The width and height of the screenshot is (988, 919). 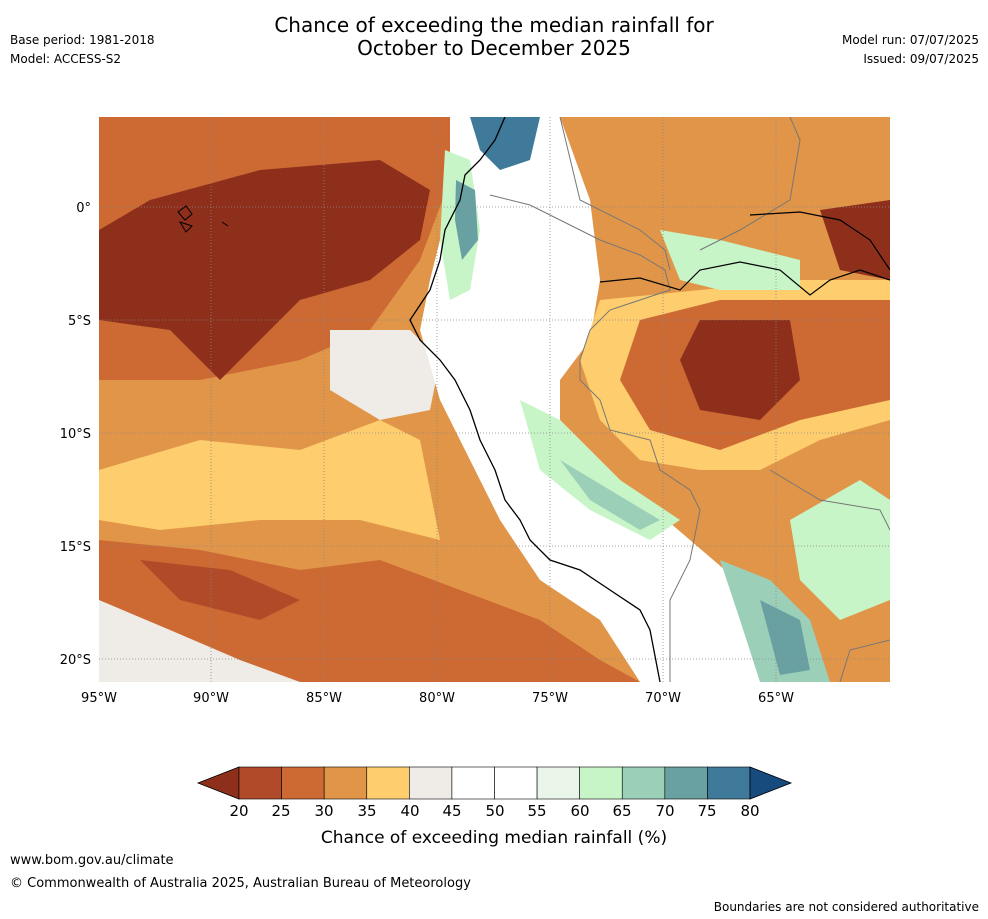 What do you see at coordinates (99, 698) in the screenshot?
I see `lon-label: 95°W` at bounding box center [99, 698].